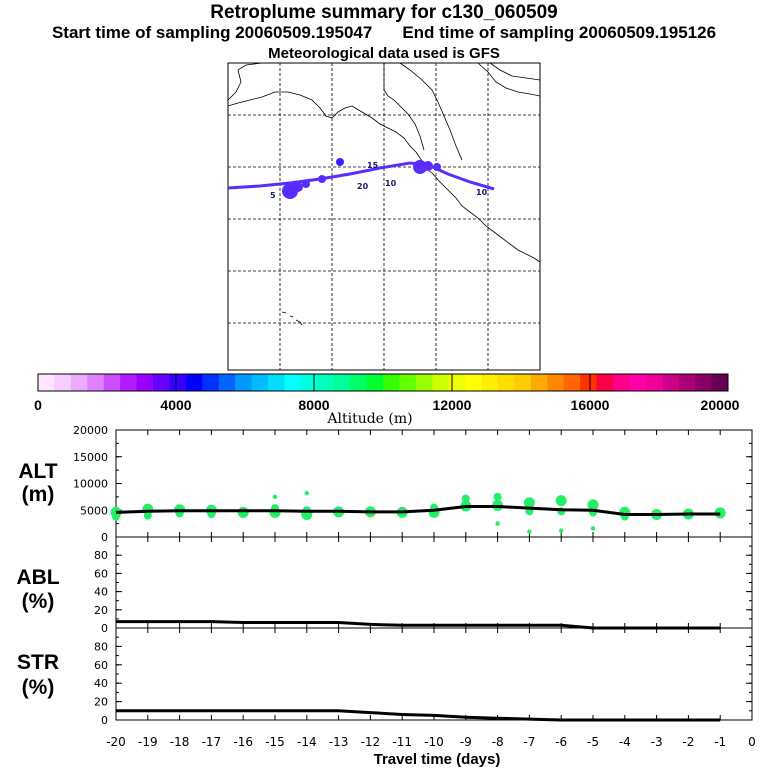  Describe the element at coordinates (561, 742) in the screenshot. I see `x-tick-label: -6` at that location.